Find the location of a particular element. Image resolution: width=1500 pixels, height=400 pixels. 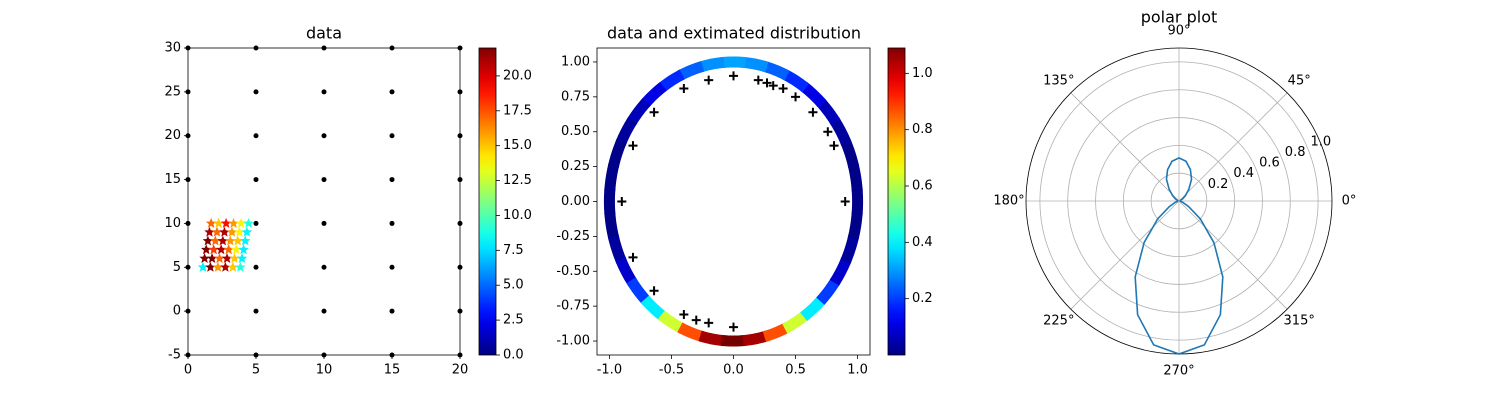

x-tick-label: 1.0 is located at coordinates (857, 370).